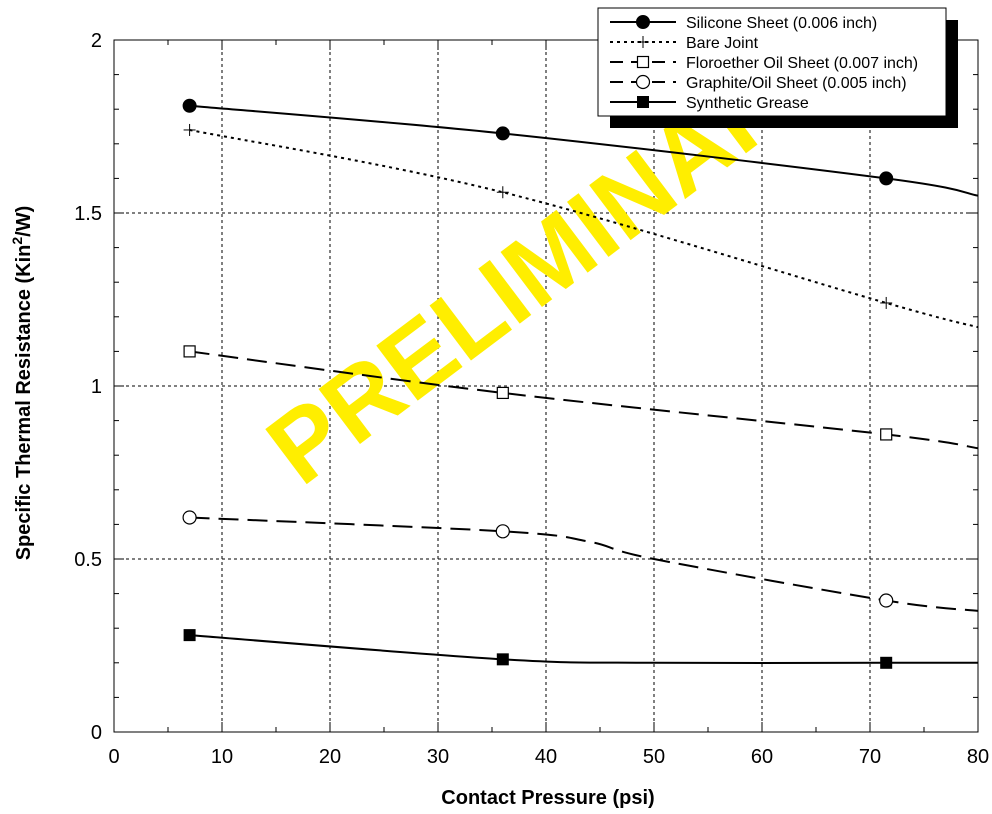  Describe the element at coordinates (24, 403) in the screenshot. I see `y-axis-title-main: Specific Thermal Resistance (Kin` at that location.